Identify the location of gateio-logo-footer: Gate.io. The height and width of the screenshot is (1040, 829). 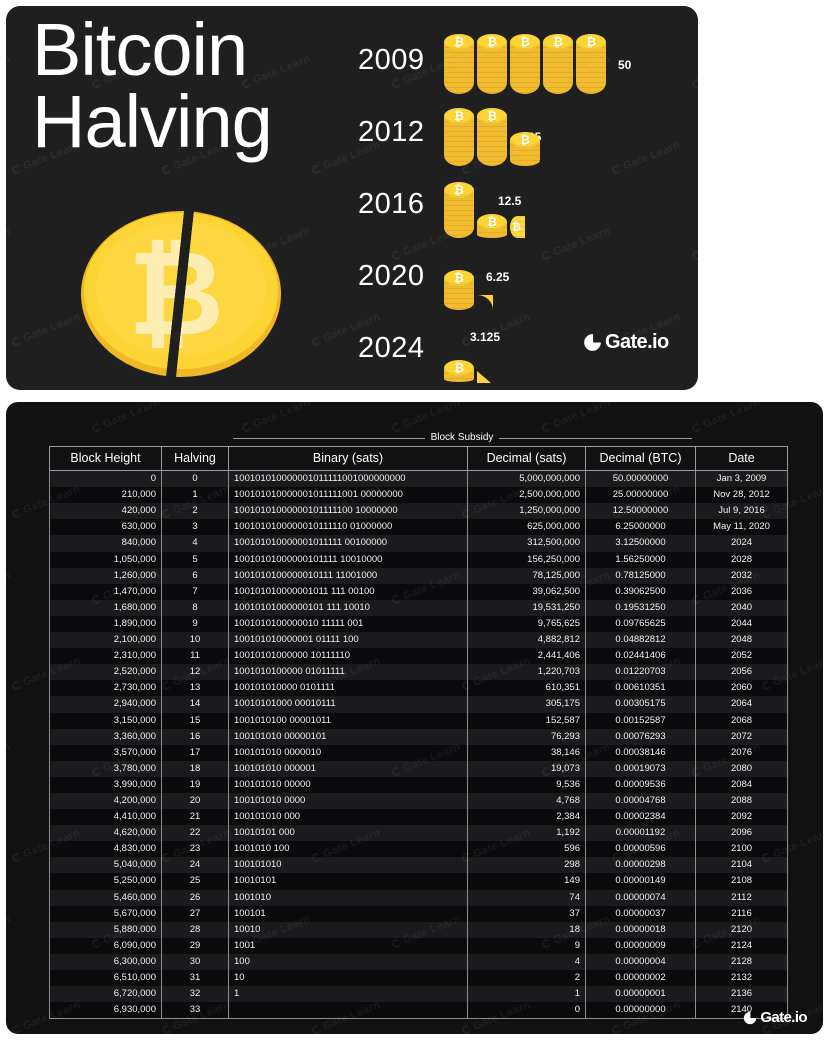
(775, 1017).